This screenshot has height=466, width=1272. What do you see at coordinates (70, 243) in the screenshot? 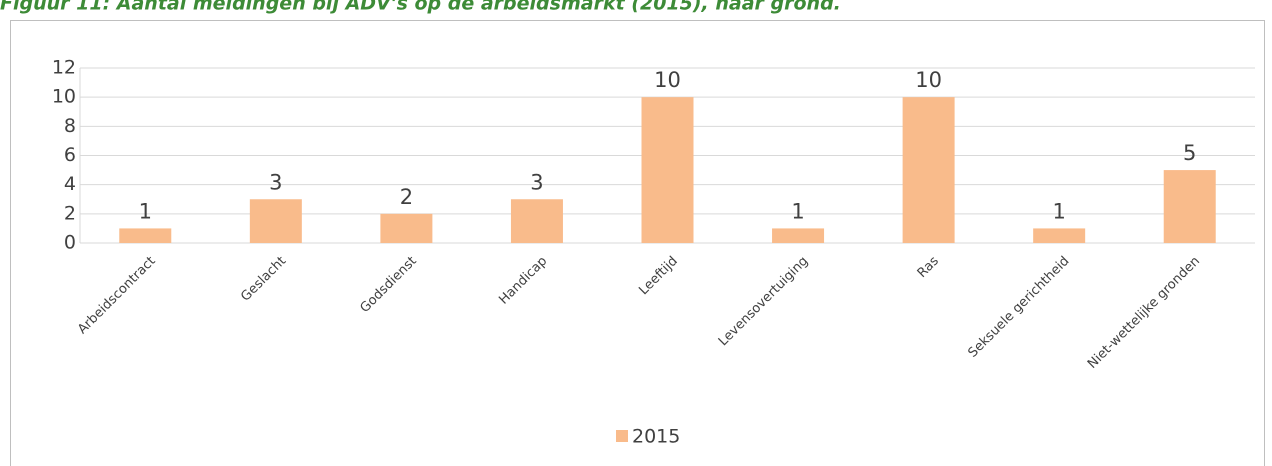
I see `y-tick-label: 0` at bounding box center [70, 243].